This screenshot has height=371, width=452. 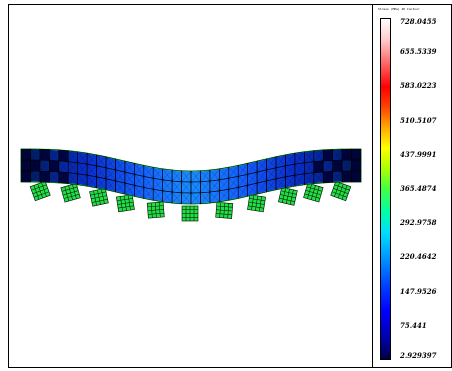 What do you see at coordinates (418, 188) in the screenshot?
I see `scale-tick-label: 365.4874` at bounding box center [418, 188].